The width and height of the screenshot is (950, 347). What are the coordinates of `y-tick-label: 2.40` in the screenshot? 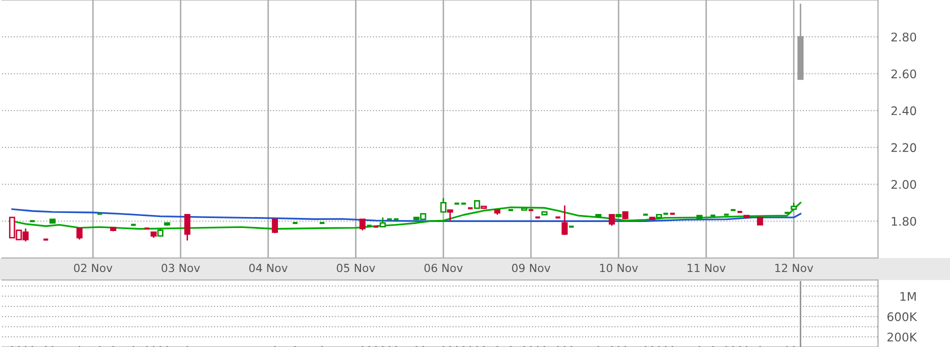 It's located at (903, 111).